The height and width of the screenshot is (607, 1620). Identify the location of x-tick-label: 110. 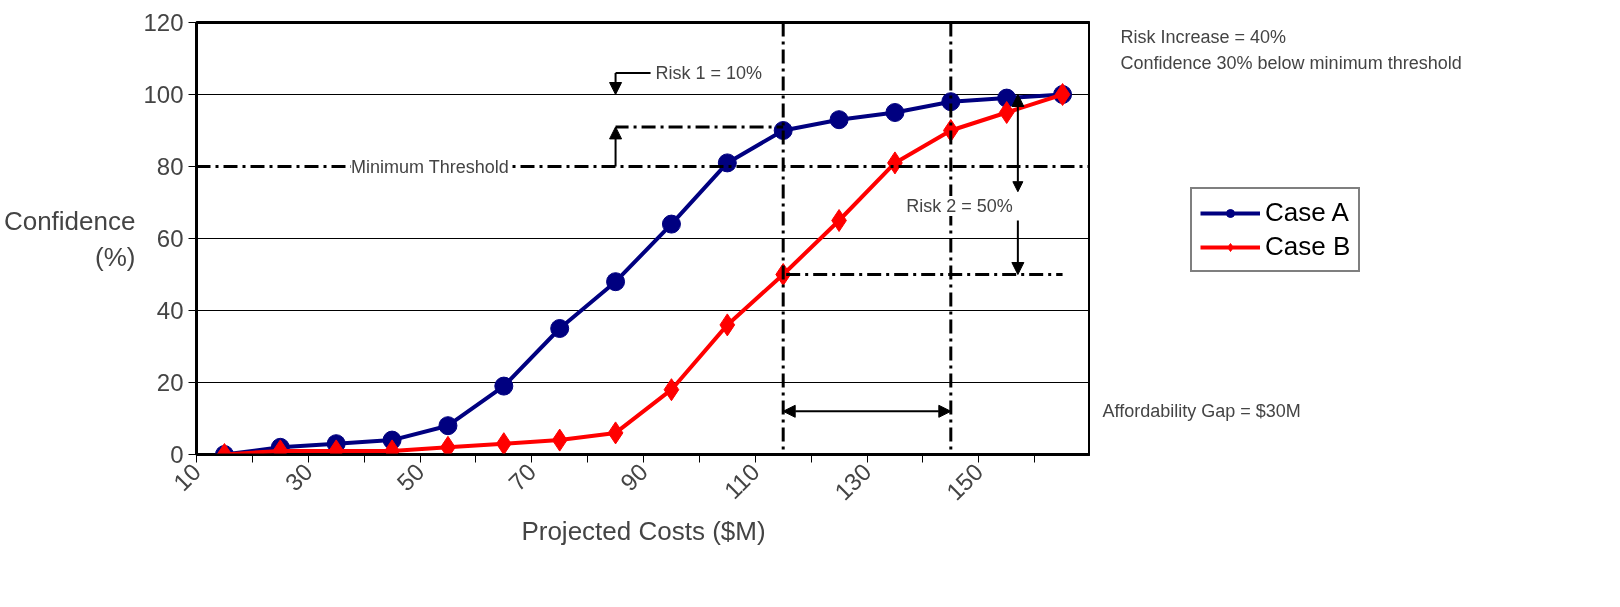
(741, 481).